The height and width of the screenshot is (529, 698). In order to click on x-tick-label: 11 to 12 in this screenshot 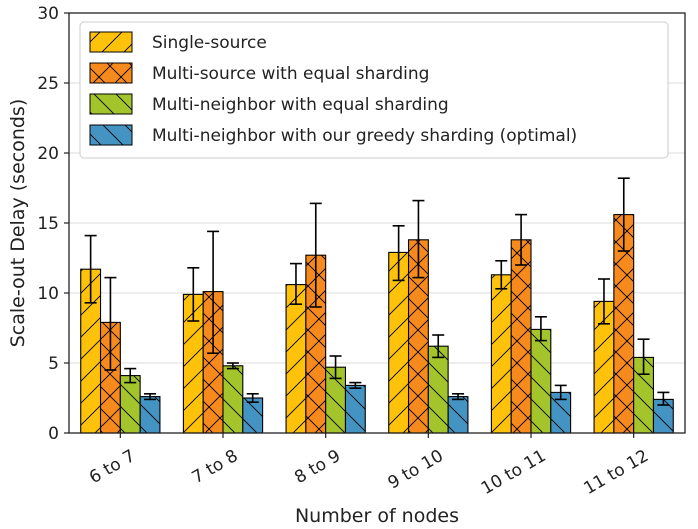, I will do `click(617, 472)`.